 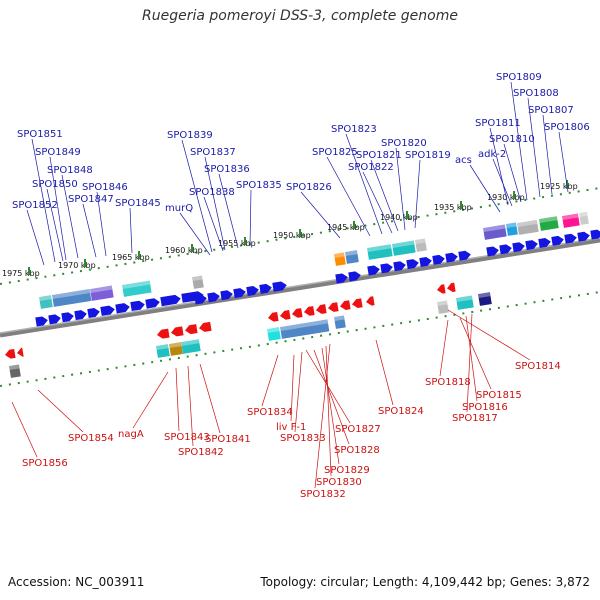 What do you see at coordinates (499, 395) in the screenshot?
I see `minus-gene-label: SPO1815` at bounding box center [499, 395].